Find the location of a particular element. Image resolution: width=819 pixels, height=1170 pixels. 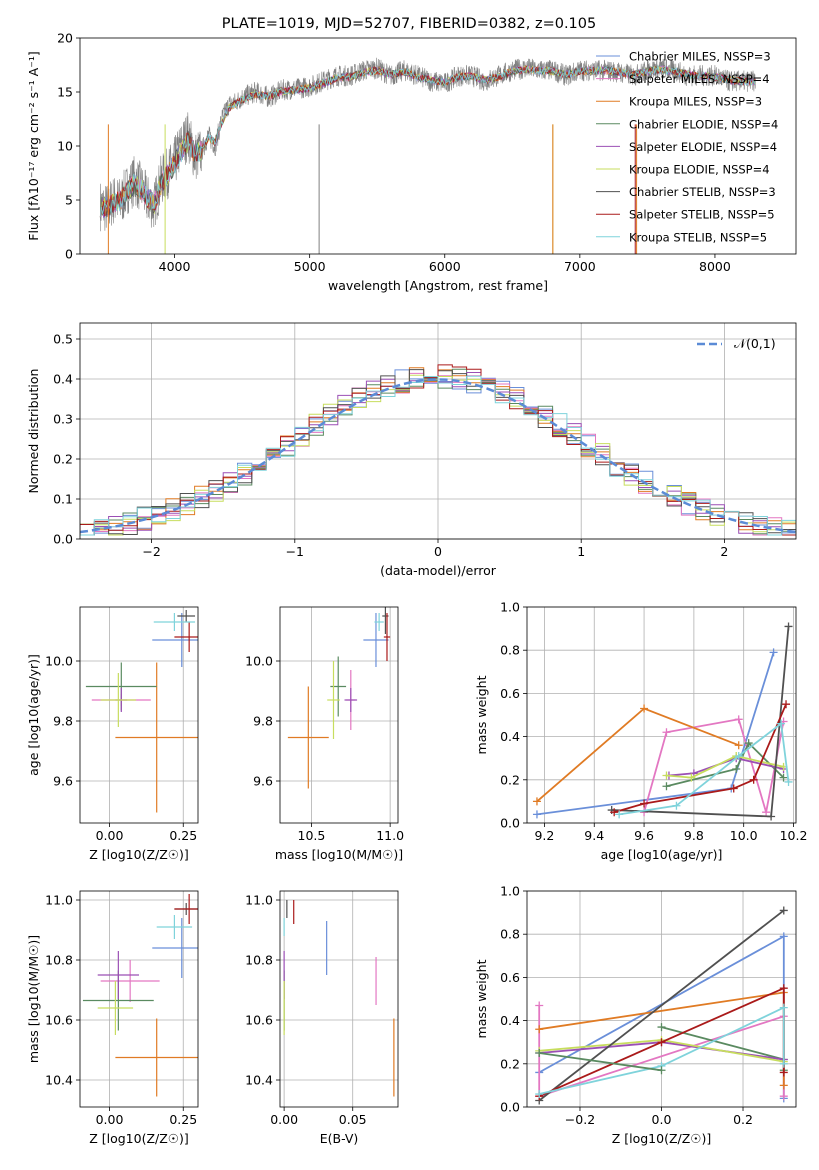

x-tick-label: 0.0 is located at coordinates (662, 1119).